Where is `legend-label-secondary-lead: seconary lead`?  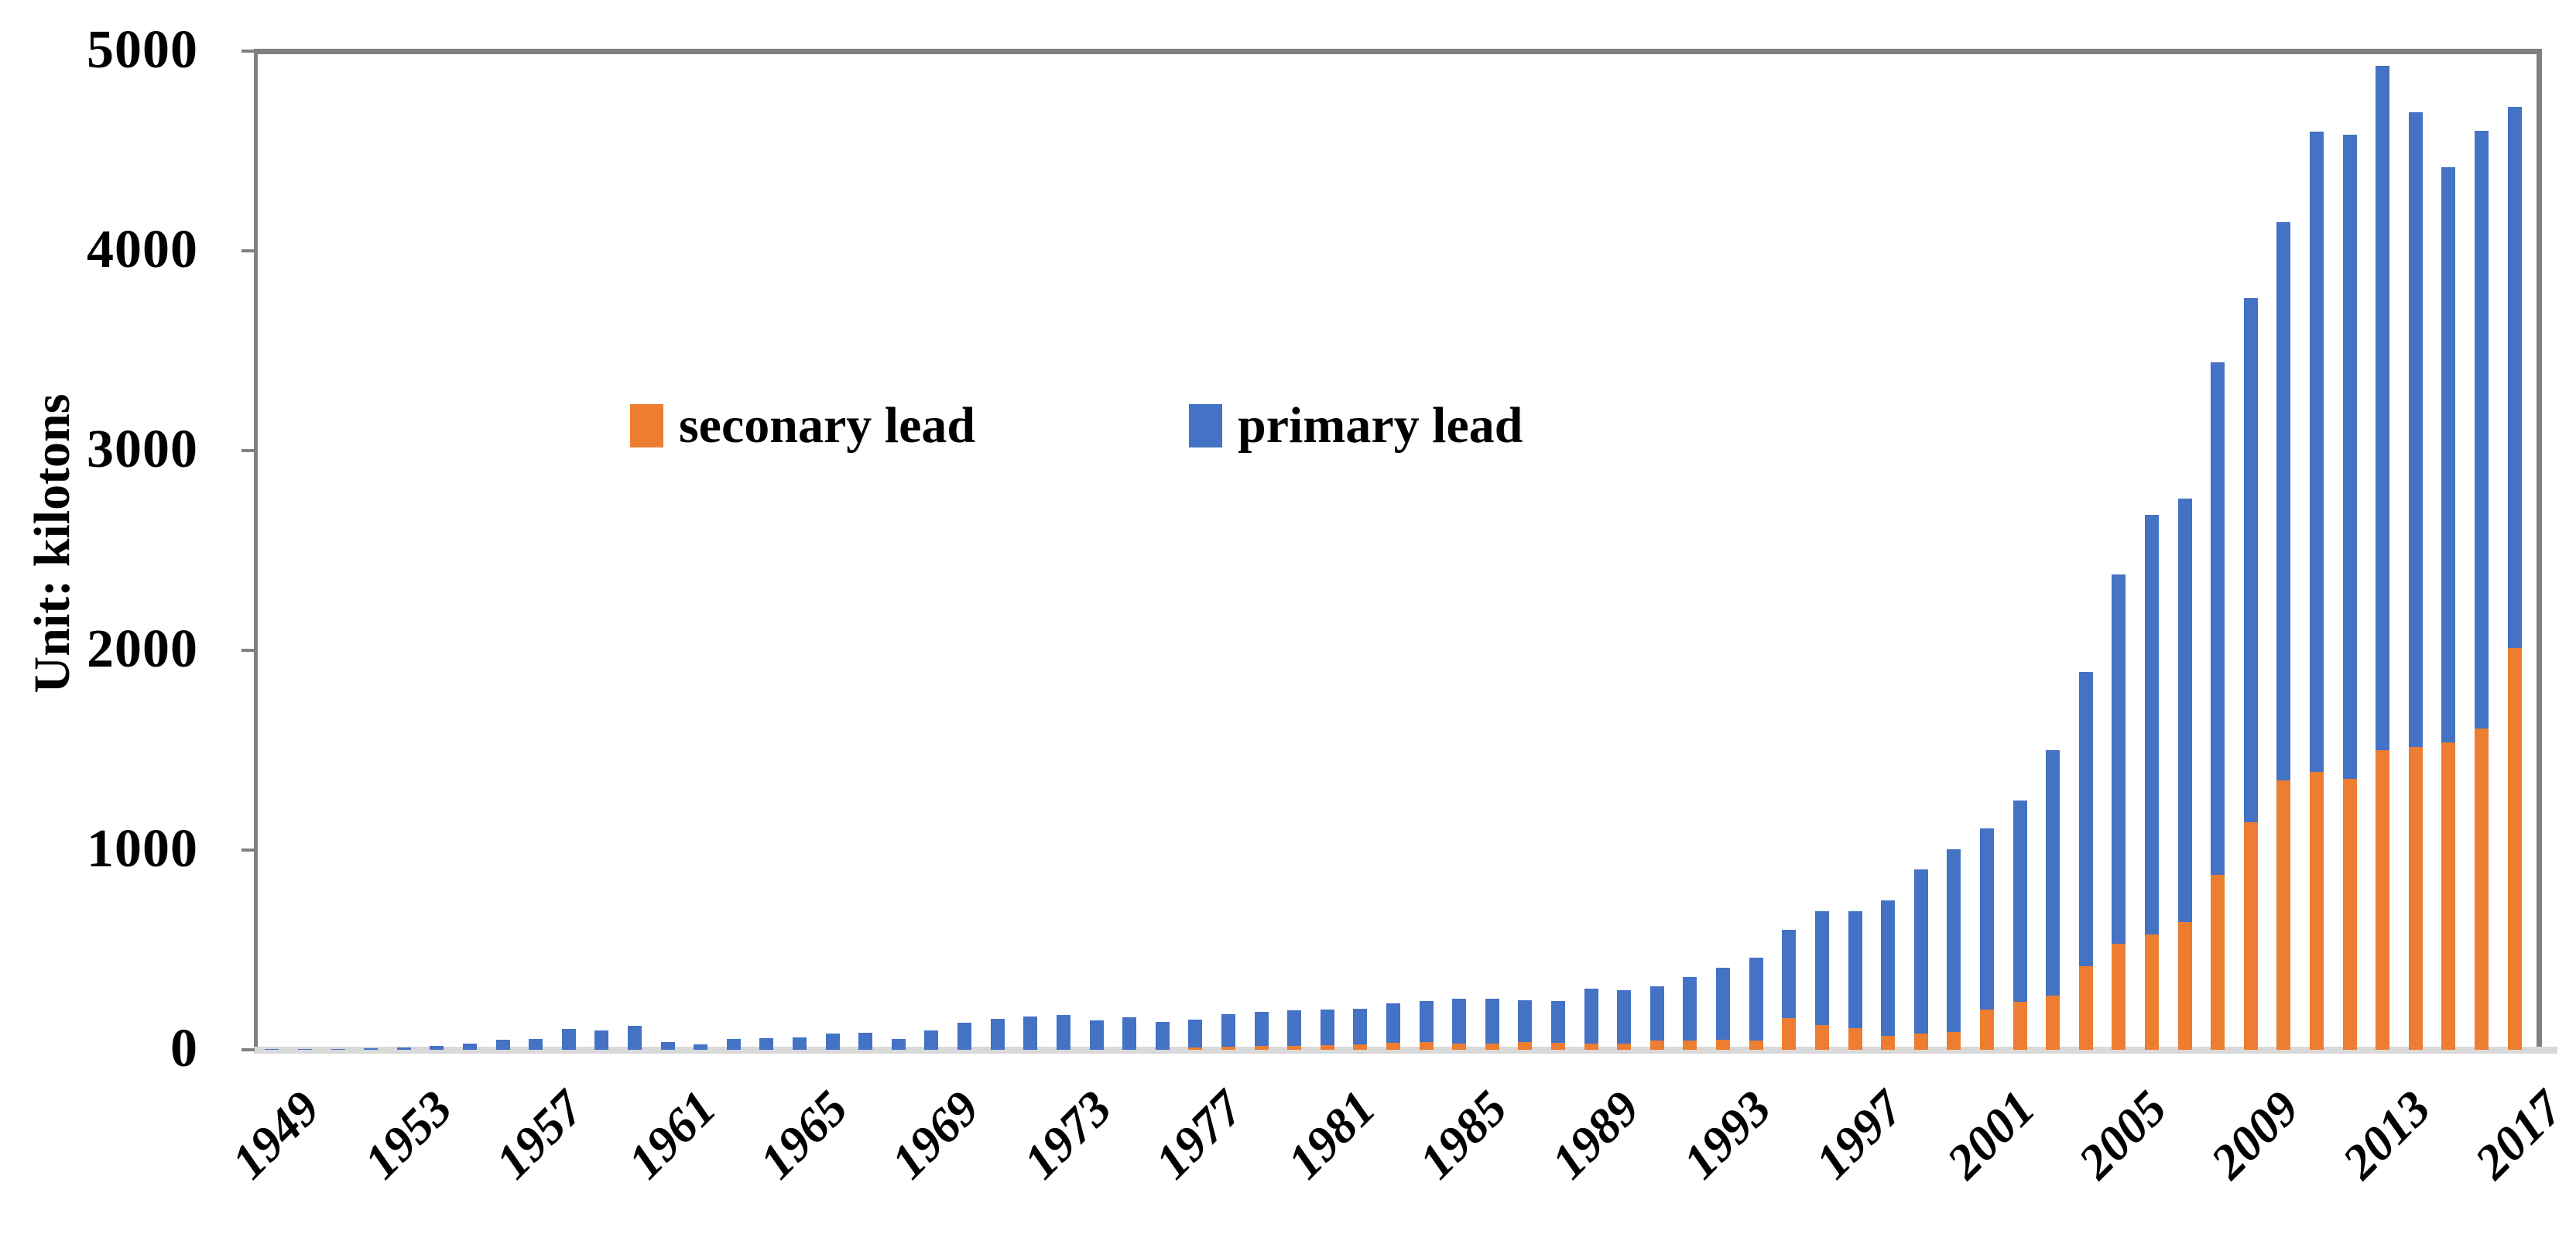
legend-label-secondary-lead: seconary lead is located at coordinates (827, 426).